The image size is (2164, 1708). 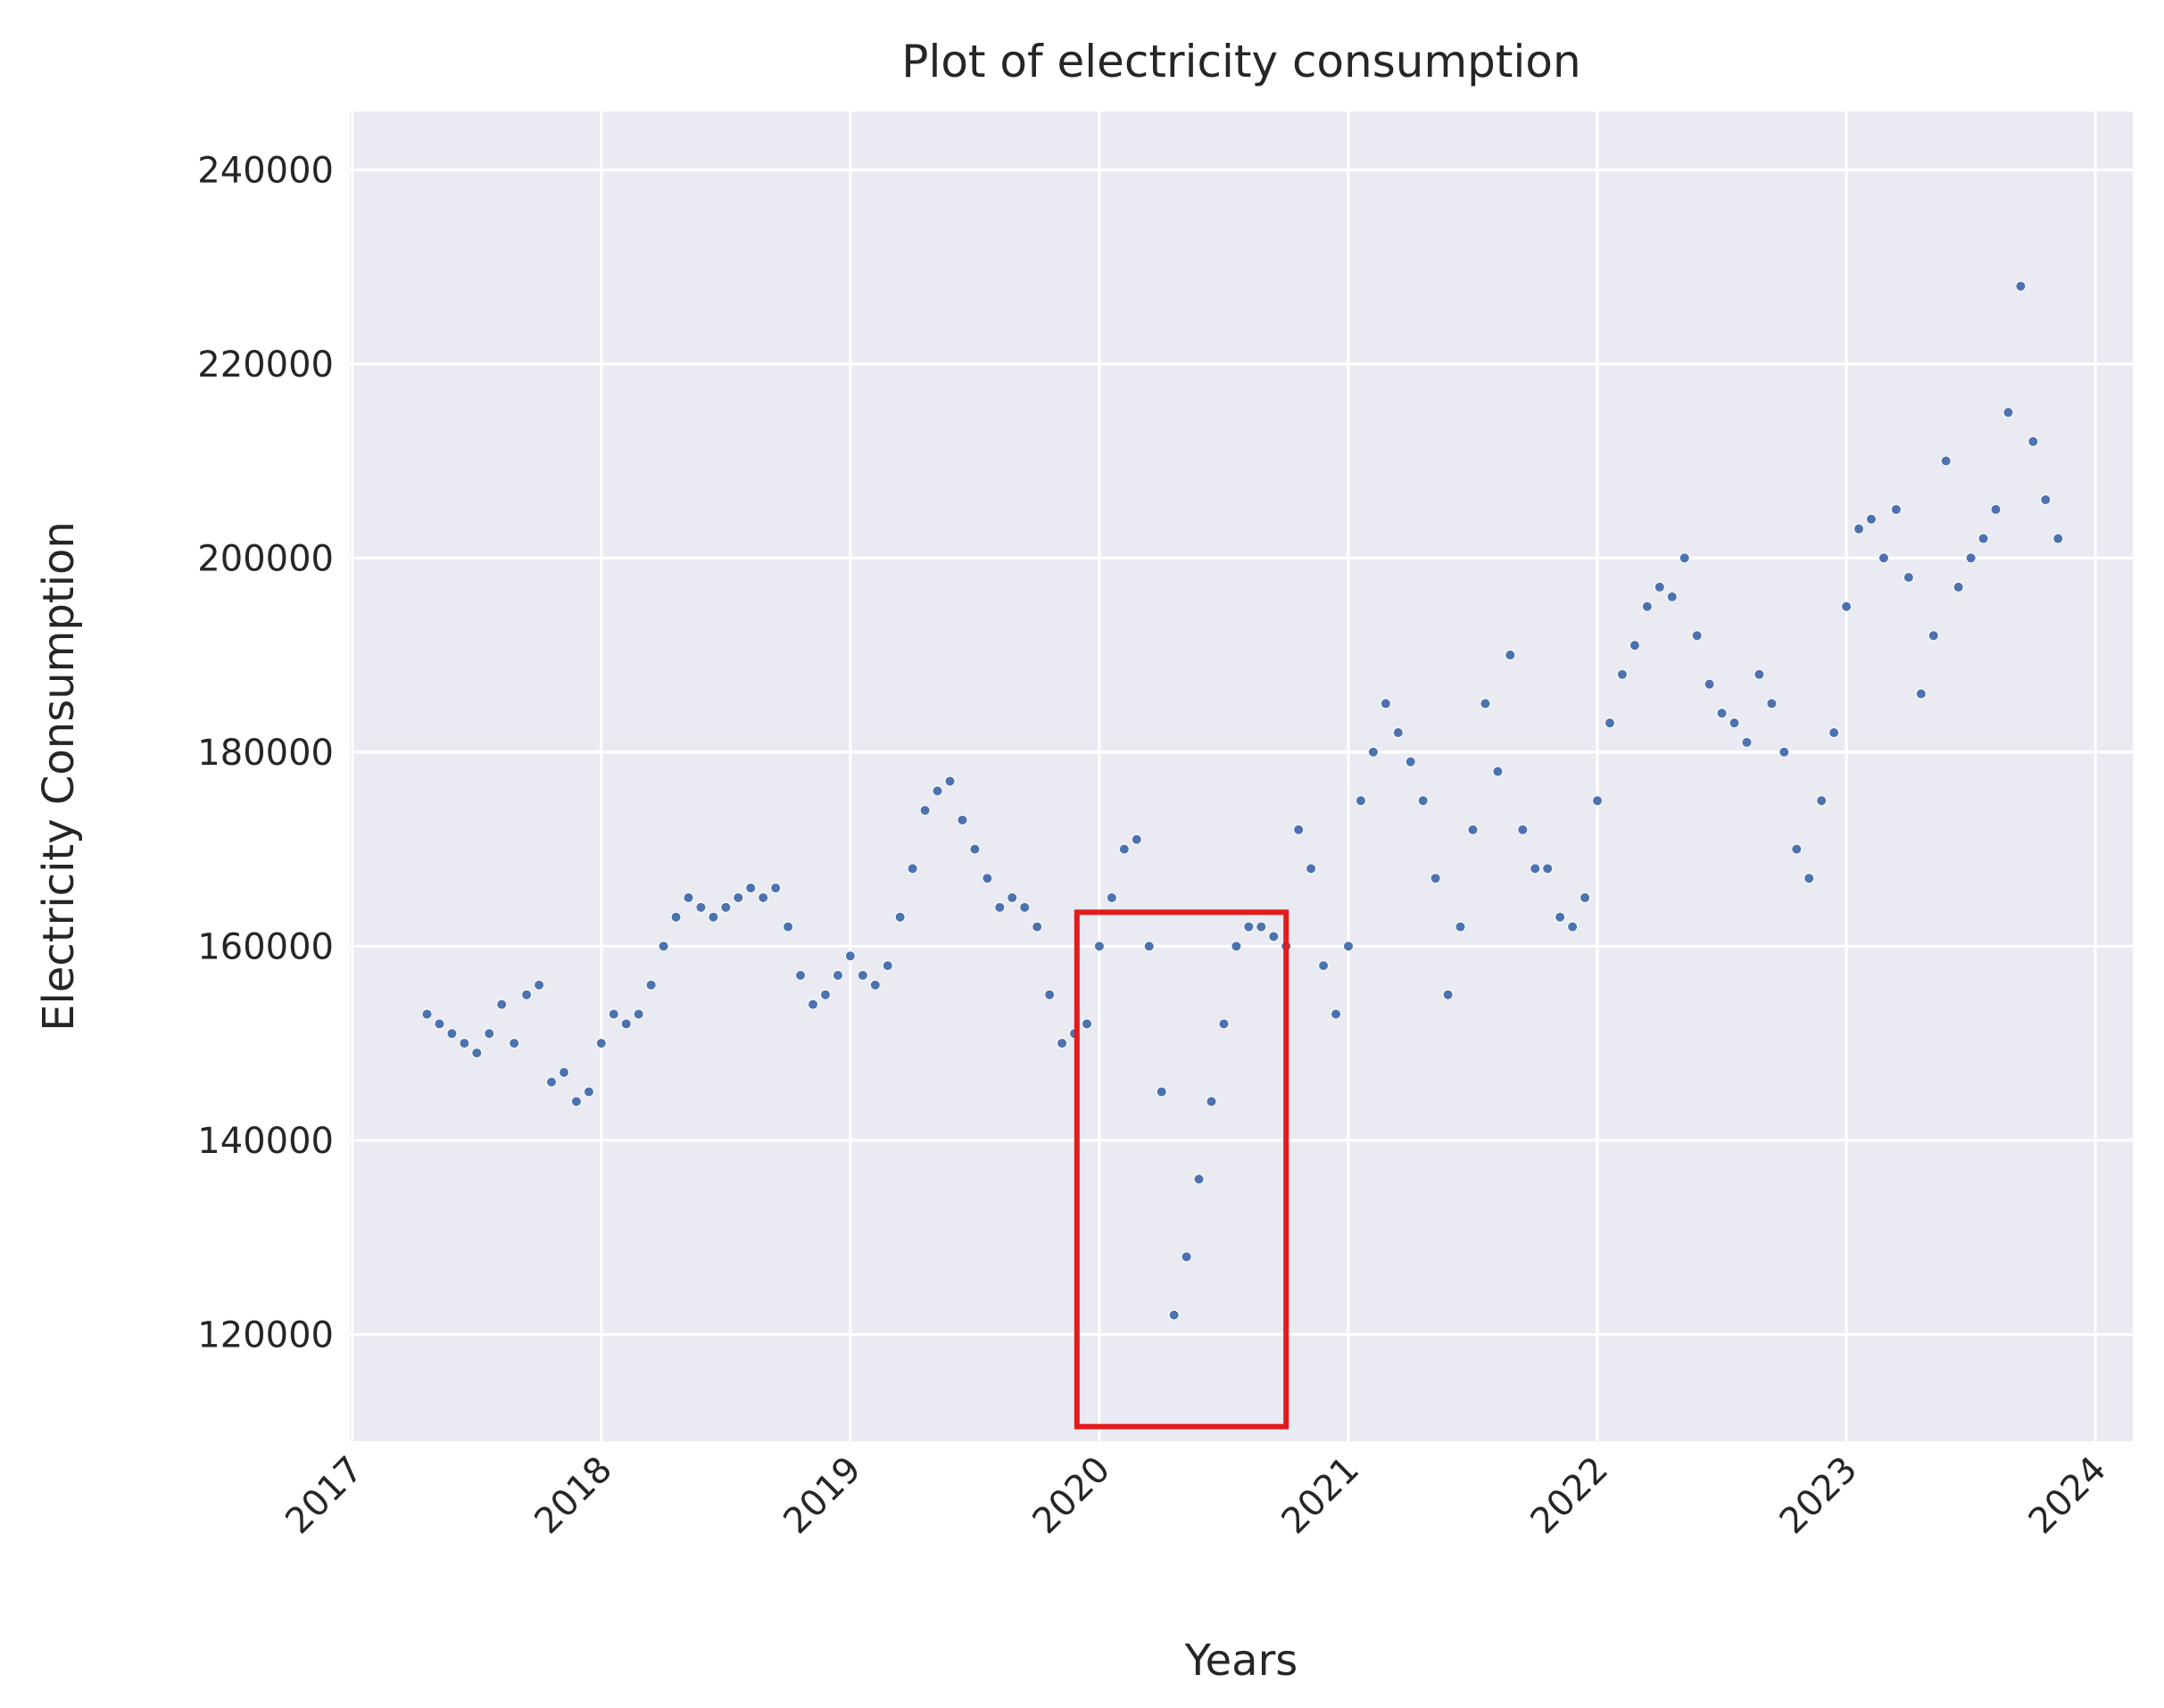 What do you see at coordinates (1321, 1496) in the screenshot?
I see `x-tick-label: 2021` at bounding box center [1321, 1496].